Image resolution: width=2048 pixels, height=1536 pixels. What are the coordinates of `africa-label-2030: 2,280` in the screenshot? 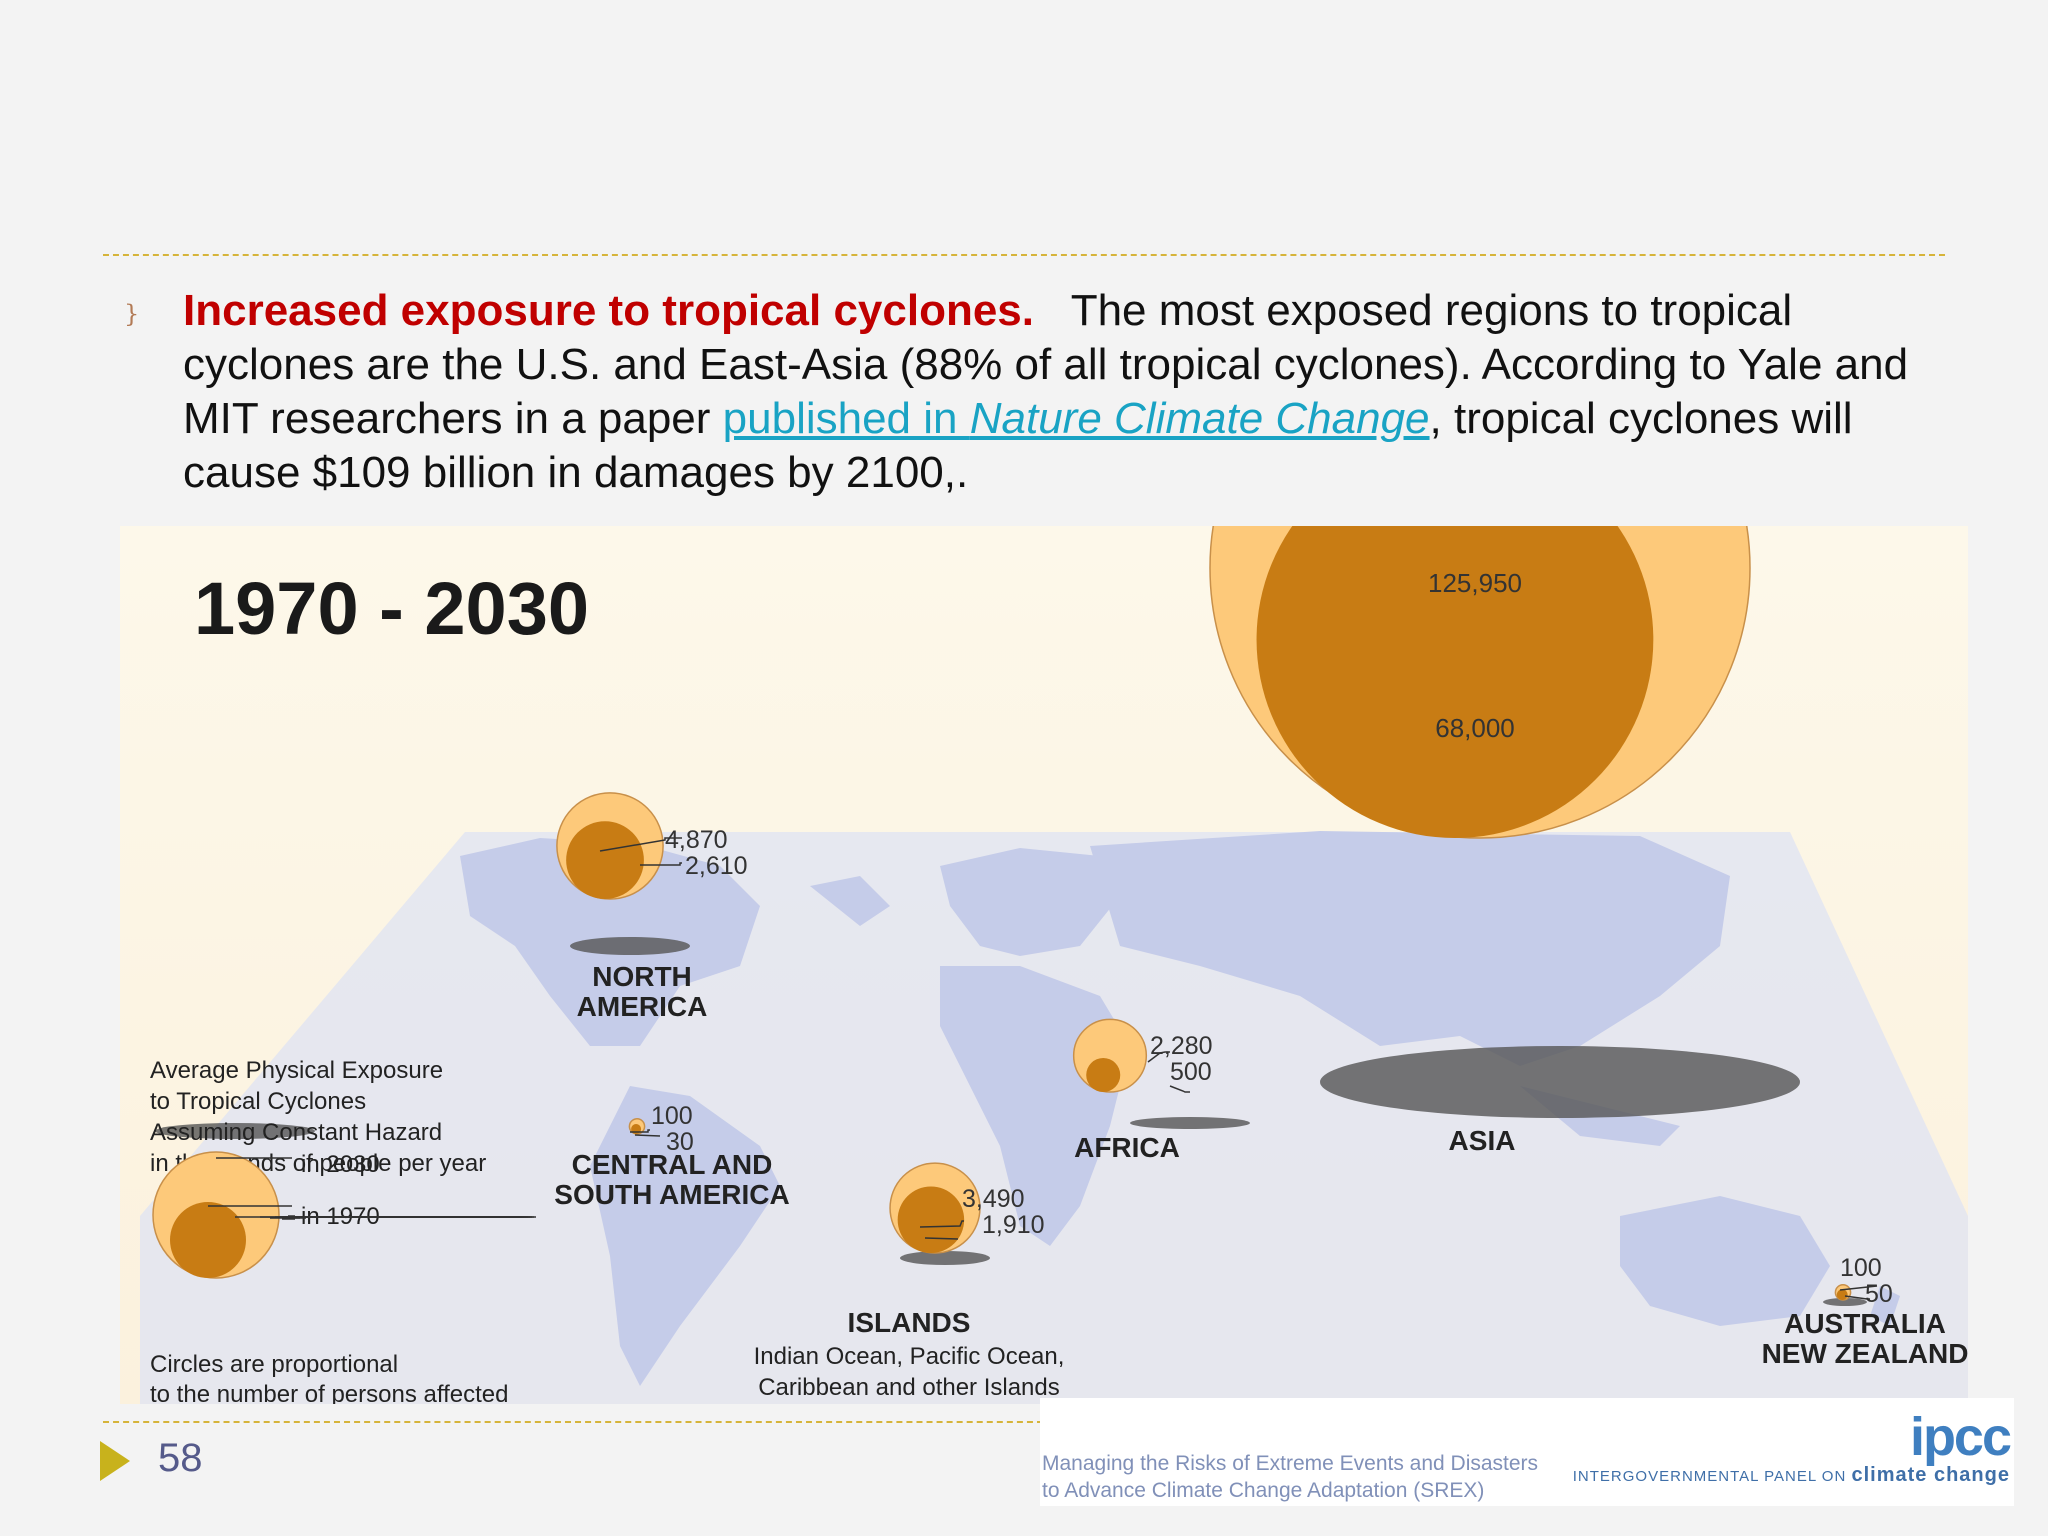 It's located at (1181, 1046).